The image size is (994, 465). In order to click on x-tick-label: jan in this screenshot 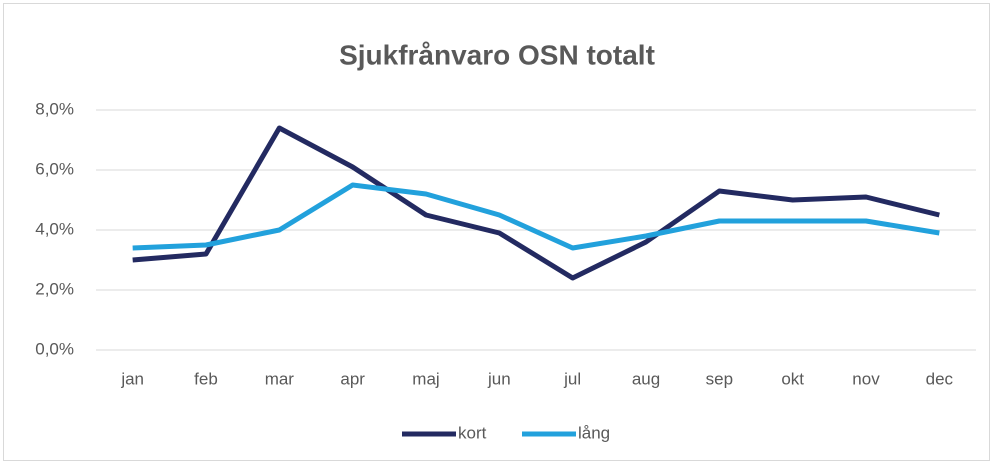, I will do `click(132, 378)`.